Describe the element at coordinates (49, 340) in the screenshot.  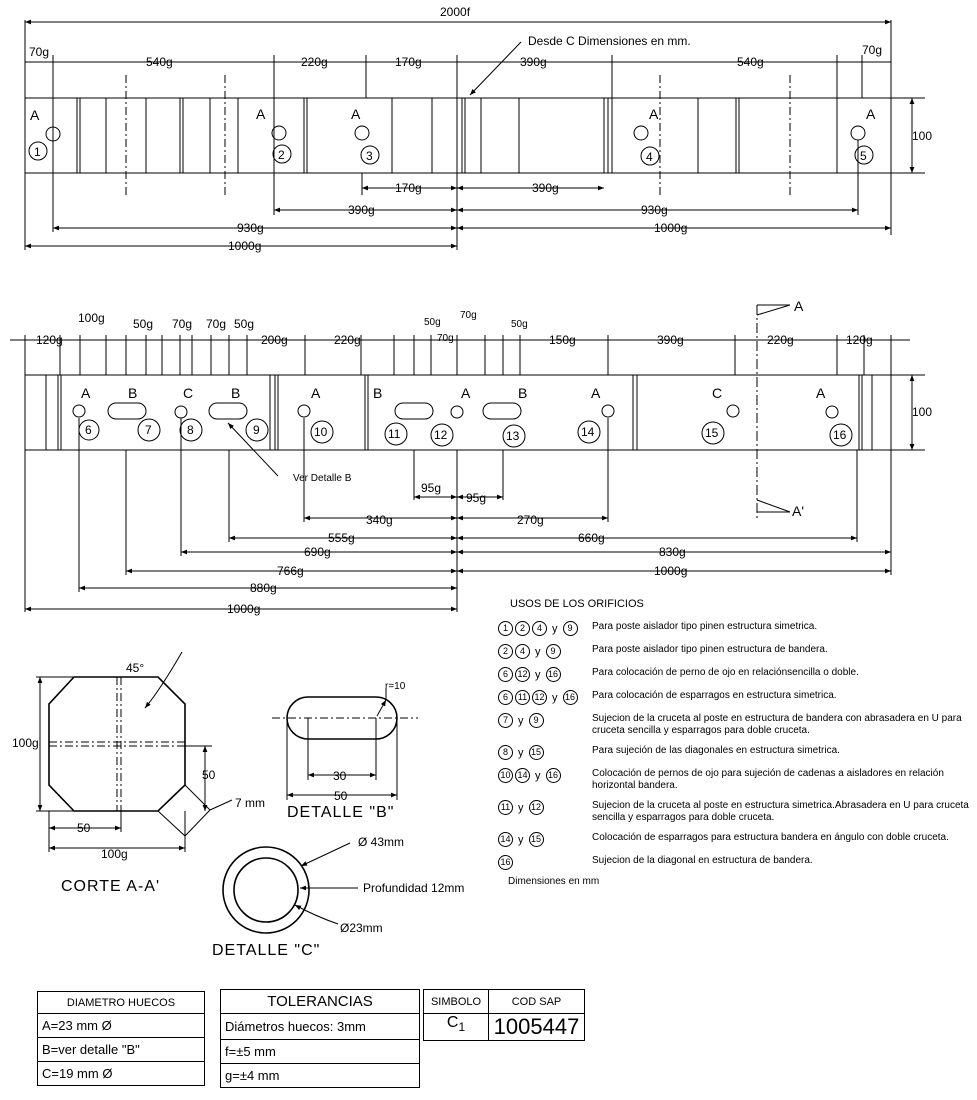
I see `dim-b-0: 120g` at that location.